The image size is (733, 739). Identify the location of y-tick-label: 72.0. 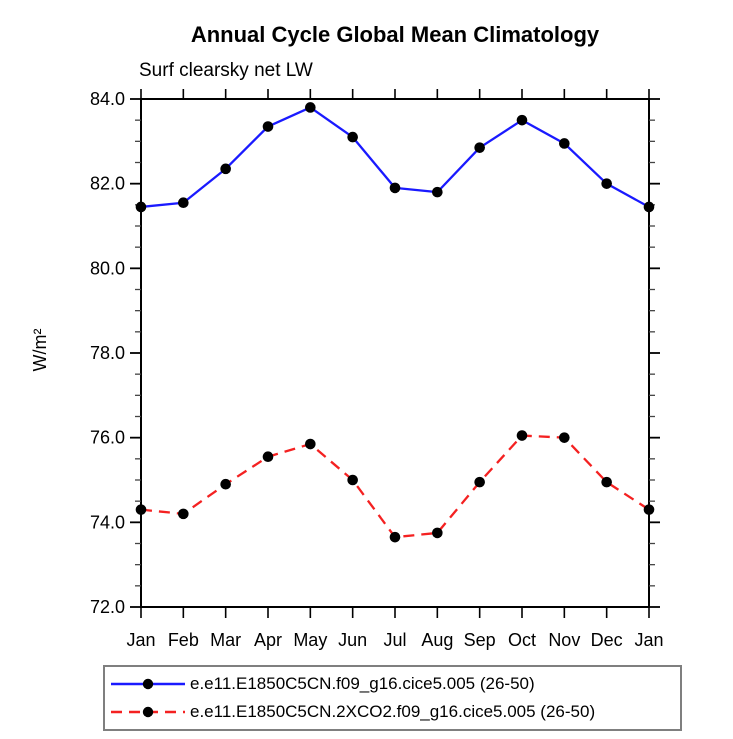
(107, 607).